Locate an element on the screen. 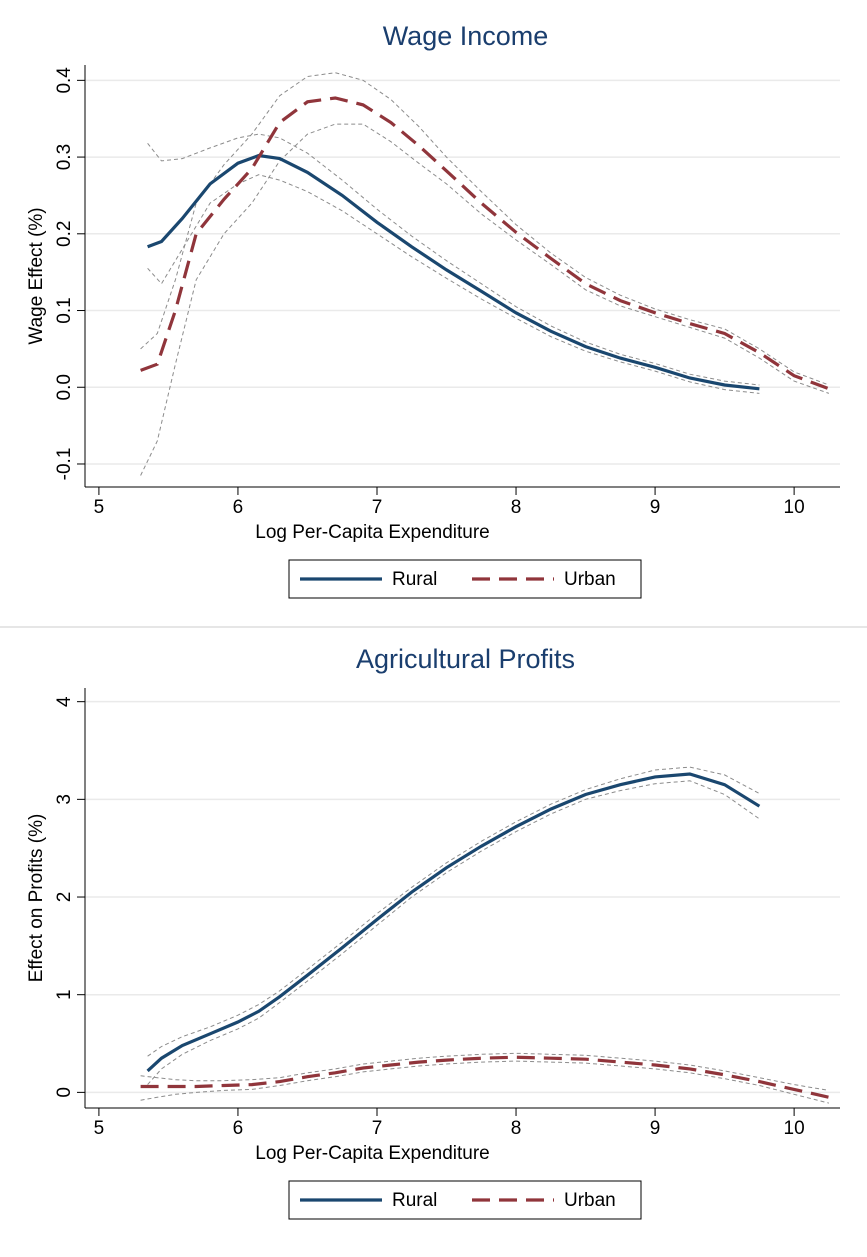  y-tick-label: 4 is located at coordinates (64, 701).